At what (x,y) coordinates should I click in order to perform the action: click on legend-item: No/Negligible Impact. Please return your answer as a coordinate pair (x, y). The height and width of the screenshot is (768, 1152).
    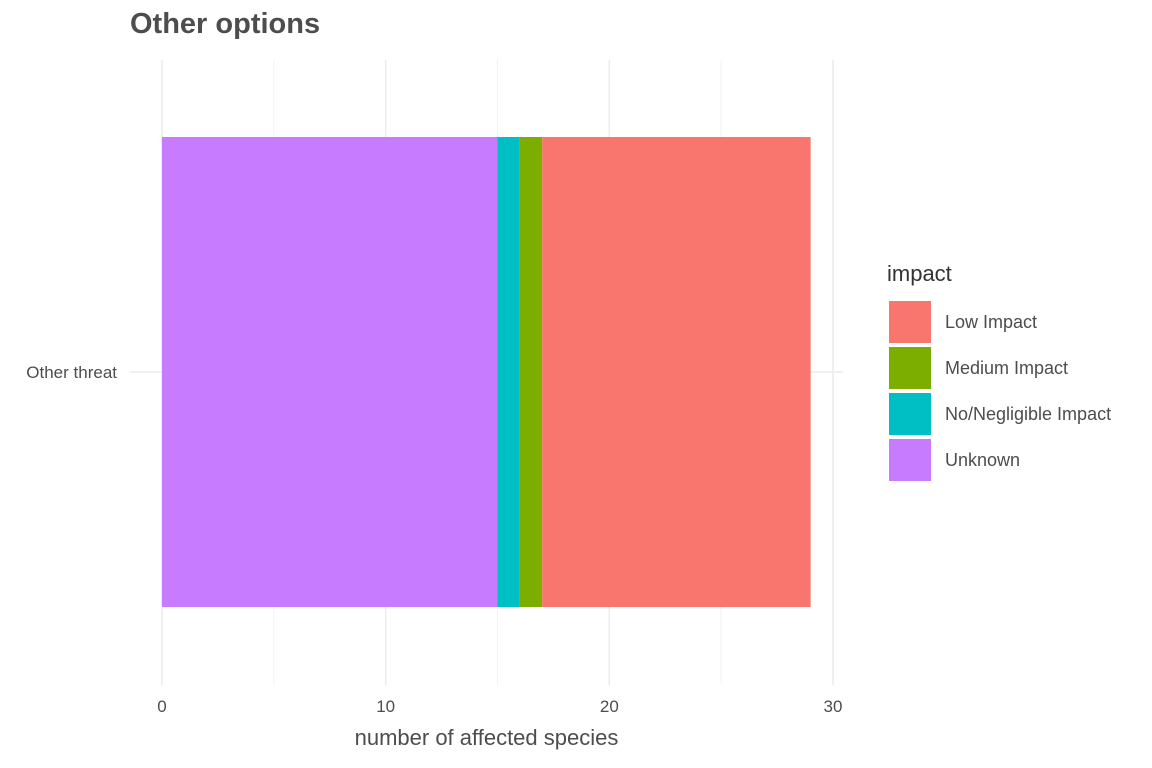
    Looking at the image, I should click on (1012, 414).